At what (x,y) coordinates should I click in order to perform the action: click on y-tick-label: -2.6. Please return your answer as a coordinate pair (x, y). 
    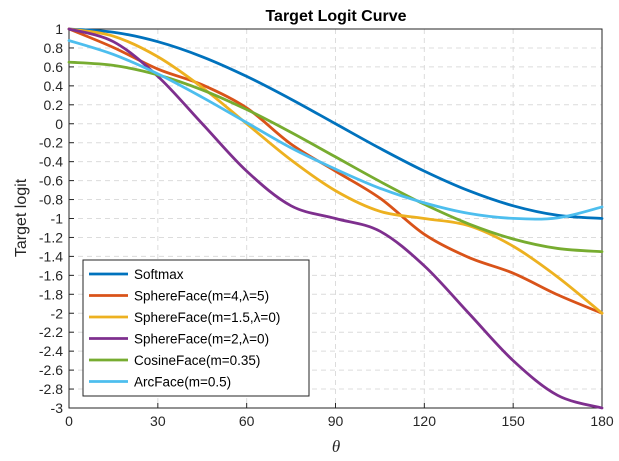
    Looking at the image, I should click on (51, 370).